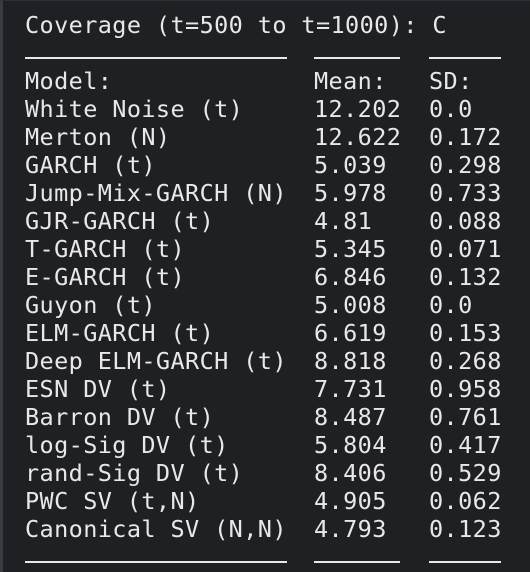 The height and width of the screenshot is (572, 530). Describe the element at coordinates (350, 361) in the screenshot. I see `row-mean: 8.818` at that location.